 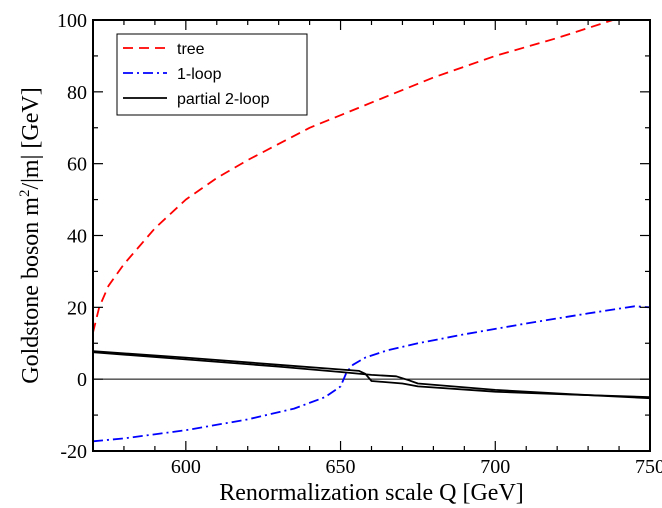 I want to click on x-tick-label: 750, so click(x=648, y=467).